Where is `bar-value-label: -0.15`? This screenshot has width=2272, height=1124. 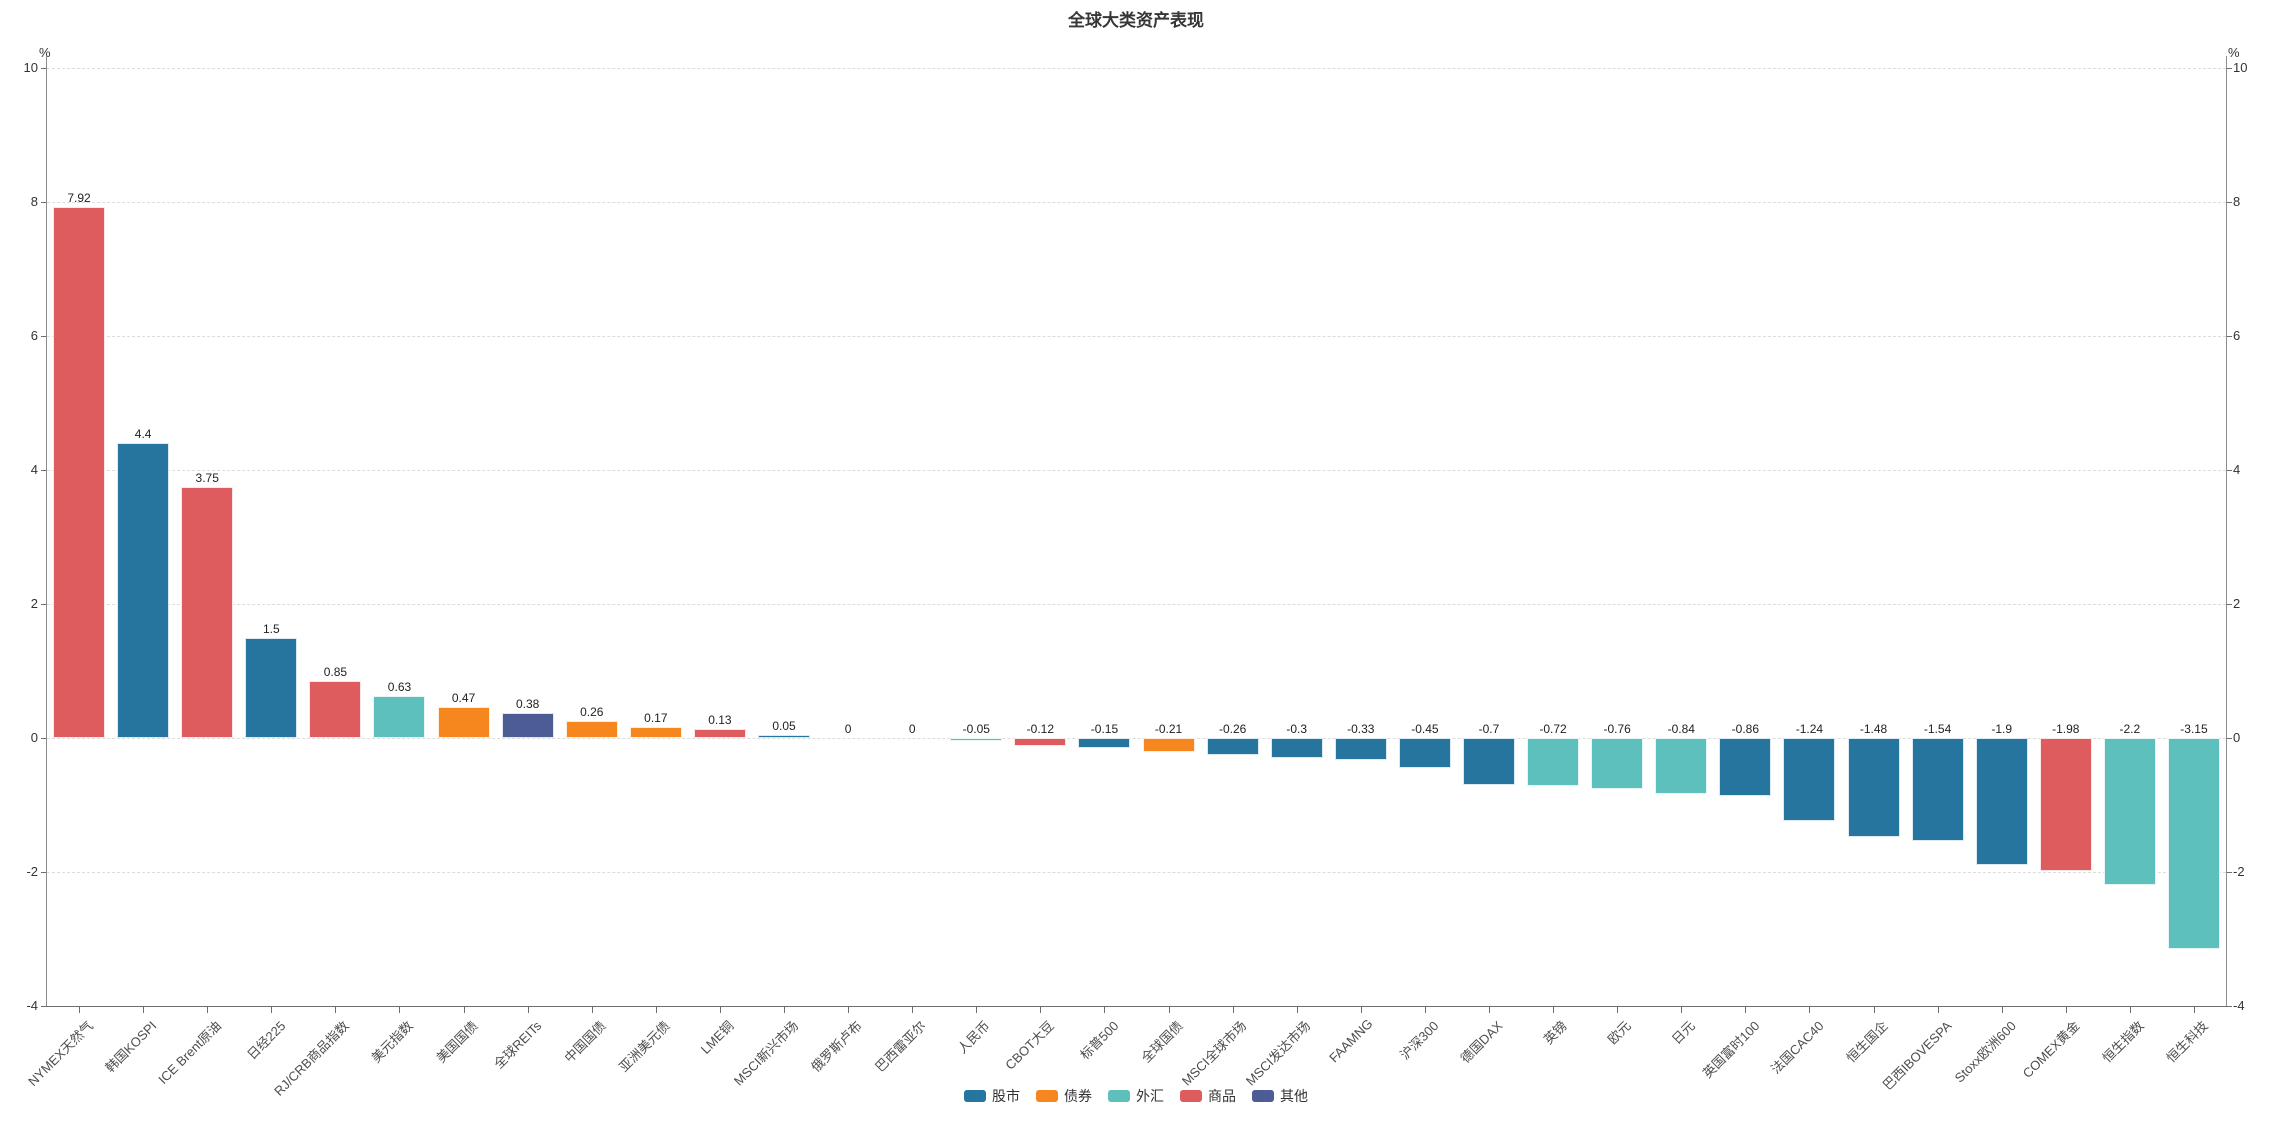
bar-value-label: -0.15 is located at coordinates (1104, 729).